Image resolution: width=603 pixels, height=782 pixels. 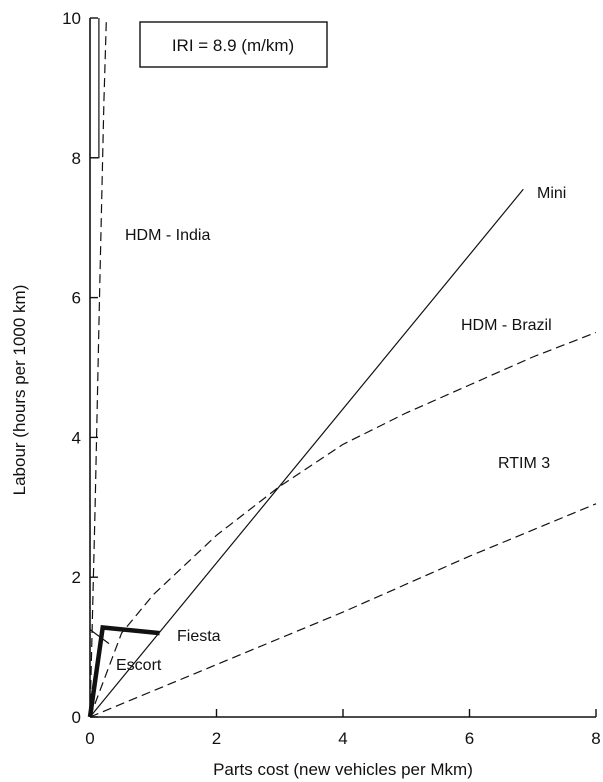 I want to click on y-tick-label-4: 4, so click(x=76, y=437).